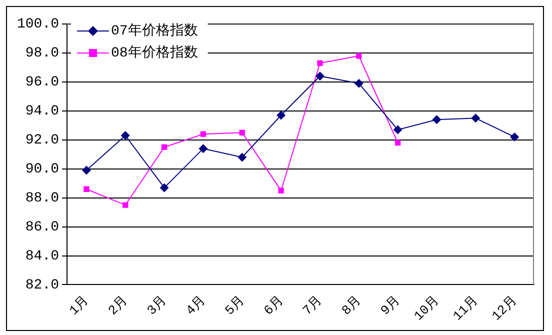 The height and width of the screenshot is (335, 552). I want to click on y-tick-label: 100.0, so click(38, 24).